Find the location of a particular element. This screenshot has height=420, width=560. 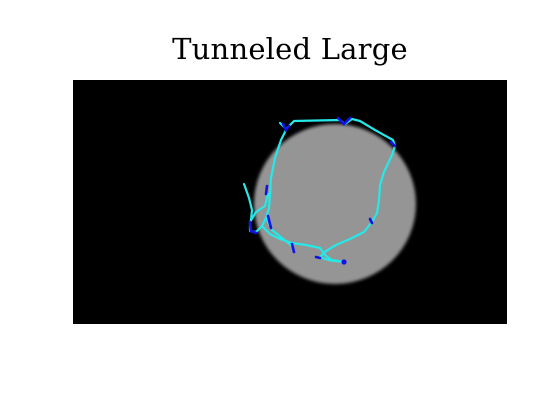

tunnel-path-bottom is located at coordinates (303, 244).